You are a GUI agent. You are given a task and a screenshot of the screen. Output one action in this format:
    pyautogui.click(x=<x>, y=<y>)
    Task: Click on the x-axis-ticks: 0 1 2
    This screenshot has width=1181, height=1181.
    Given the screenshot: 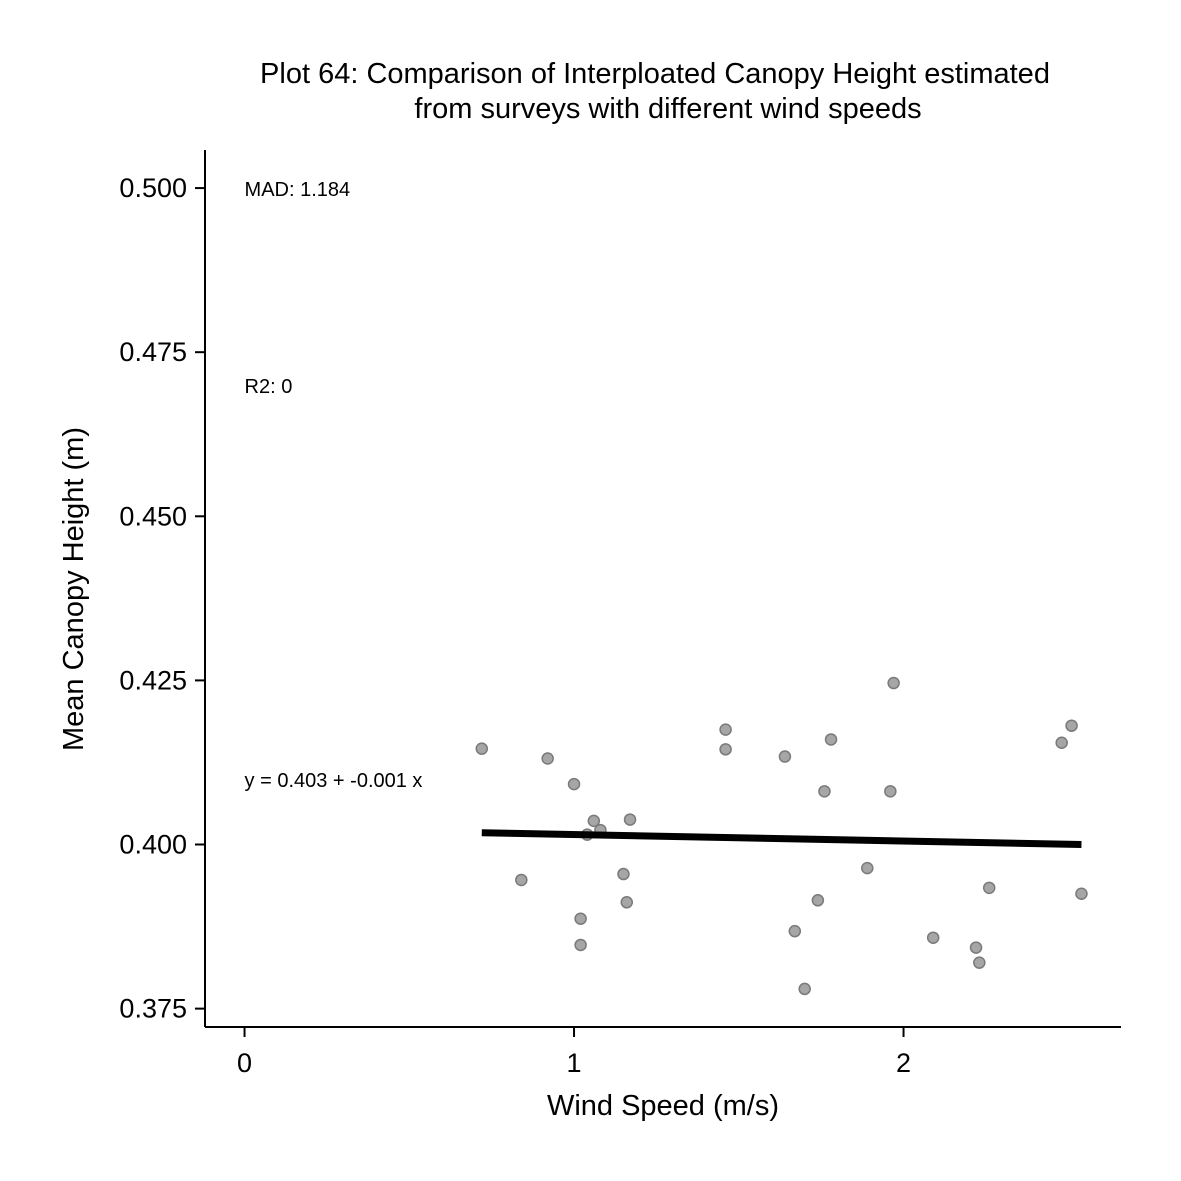 What is the action you would take?
    pyautogui.click(x=574, y=1052)
    